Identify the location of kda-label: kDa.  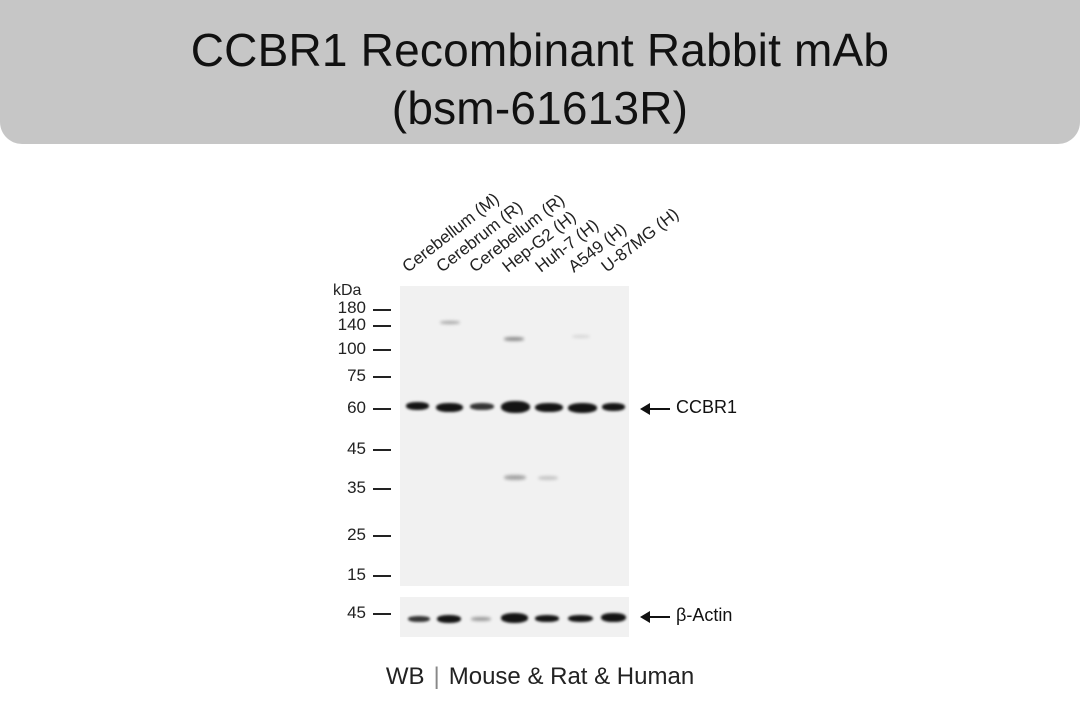
(347, 290).